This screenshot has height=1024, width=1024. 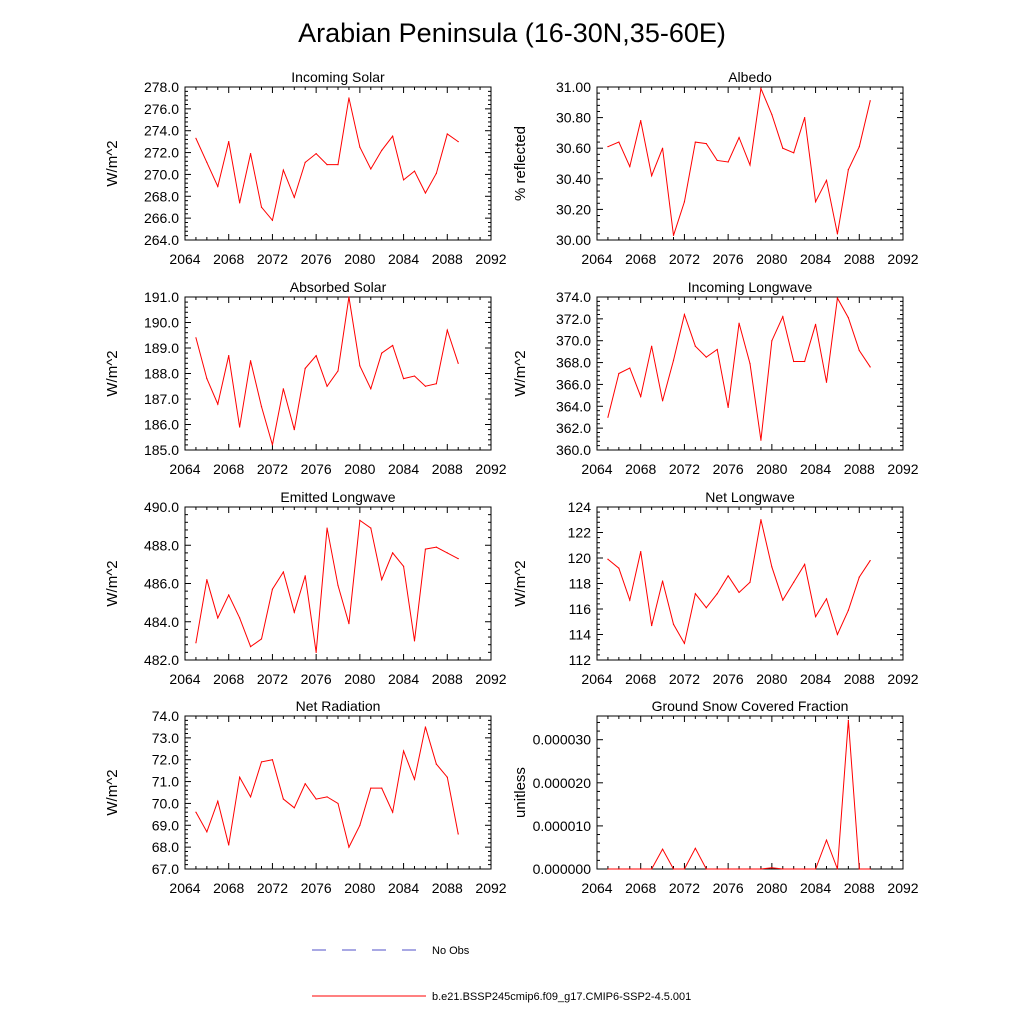 I want to click on y-tick-label: 69.0, so click(x=165, y=825).